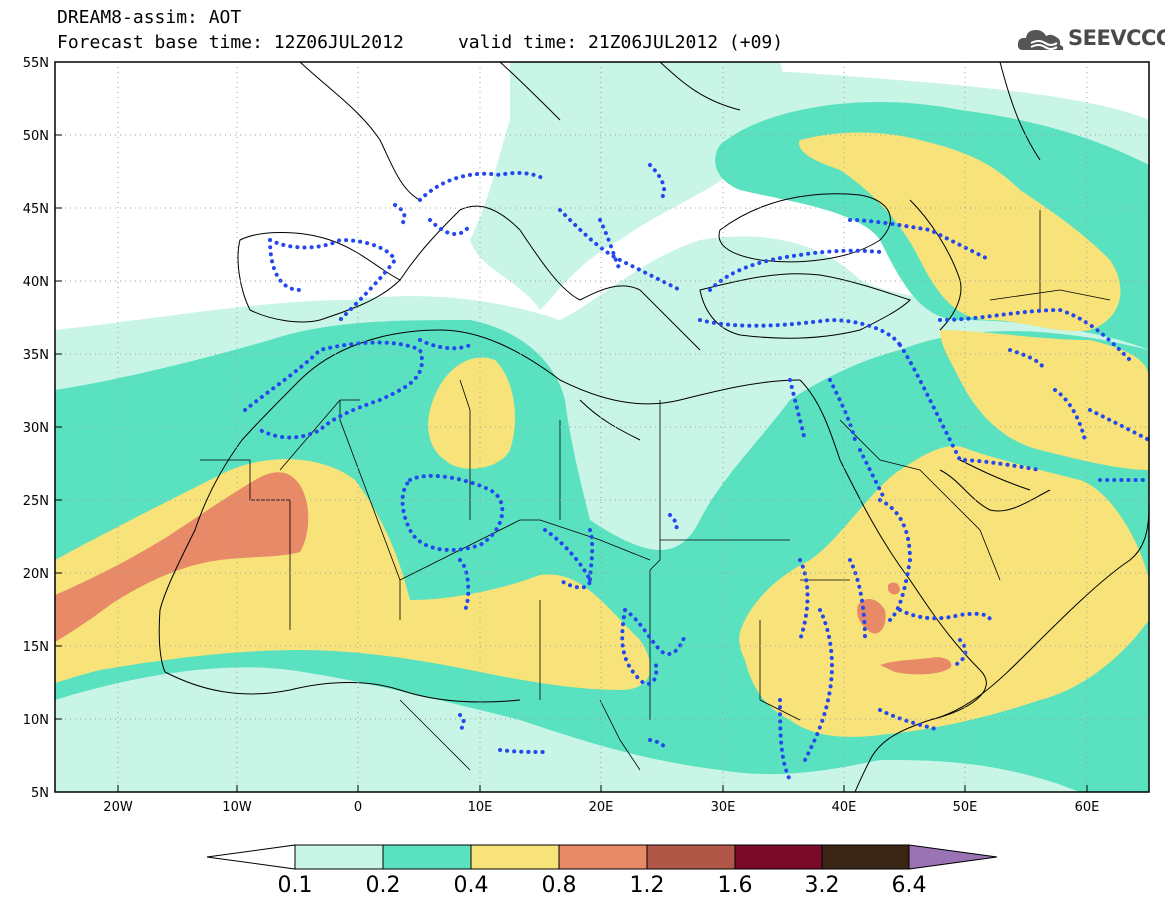 The image size is (1165, 905). I want to click on longitude-labels: 20W 10W 0 10E 20E 30E 40E 50E 60E, so click(601, 807).